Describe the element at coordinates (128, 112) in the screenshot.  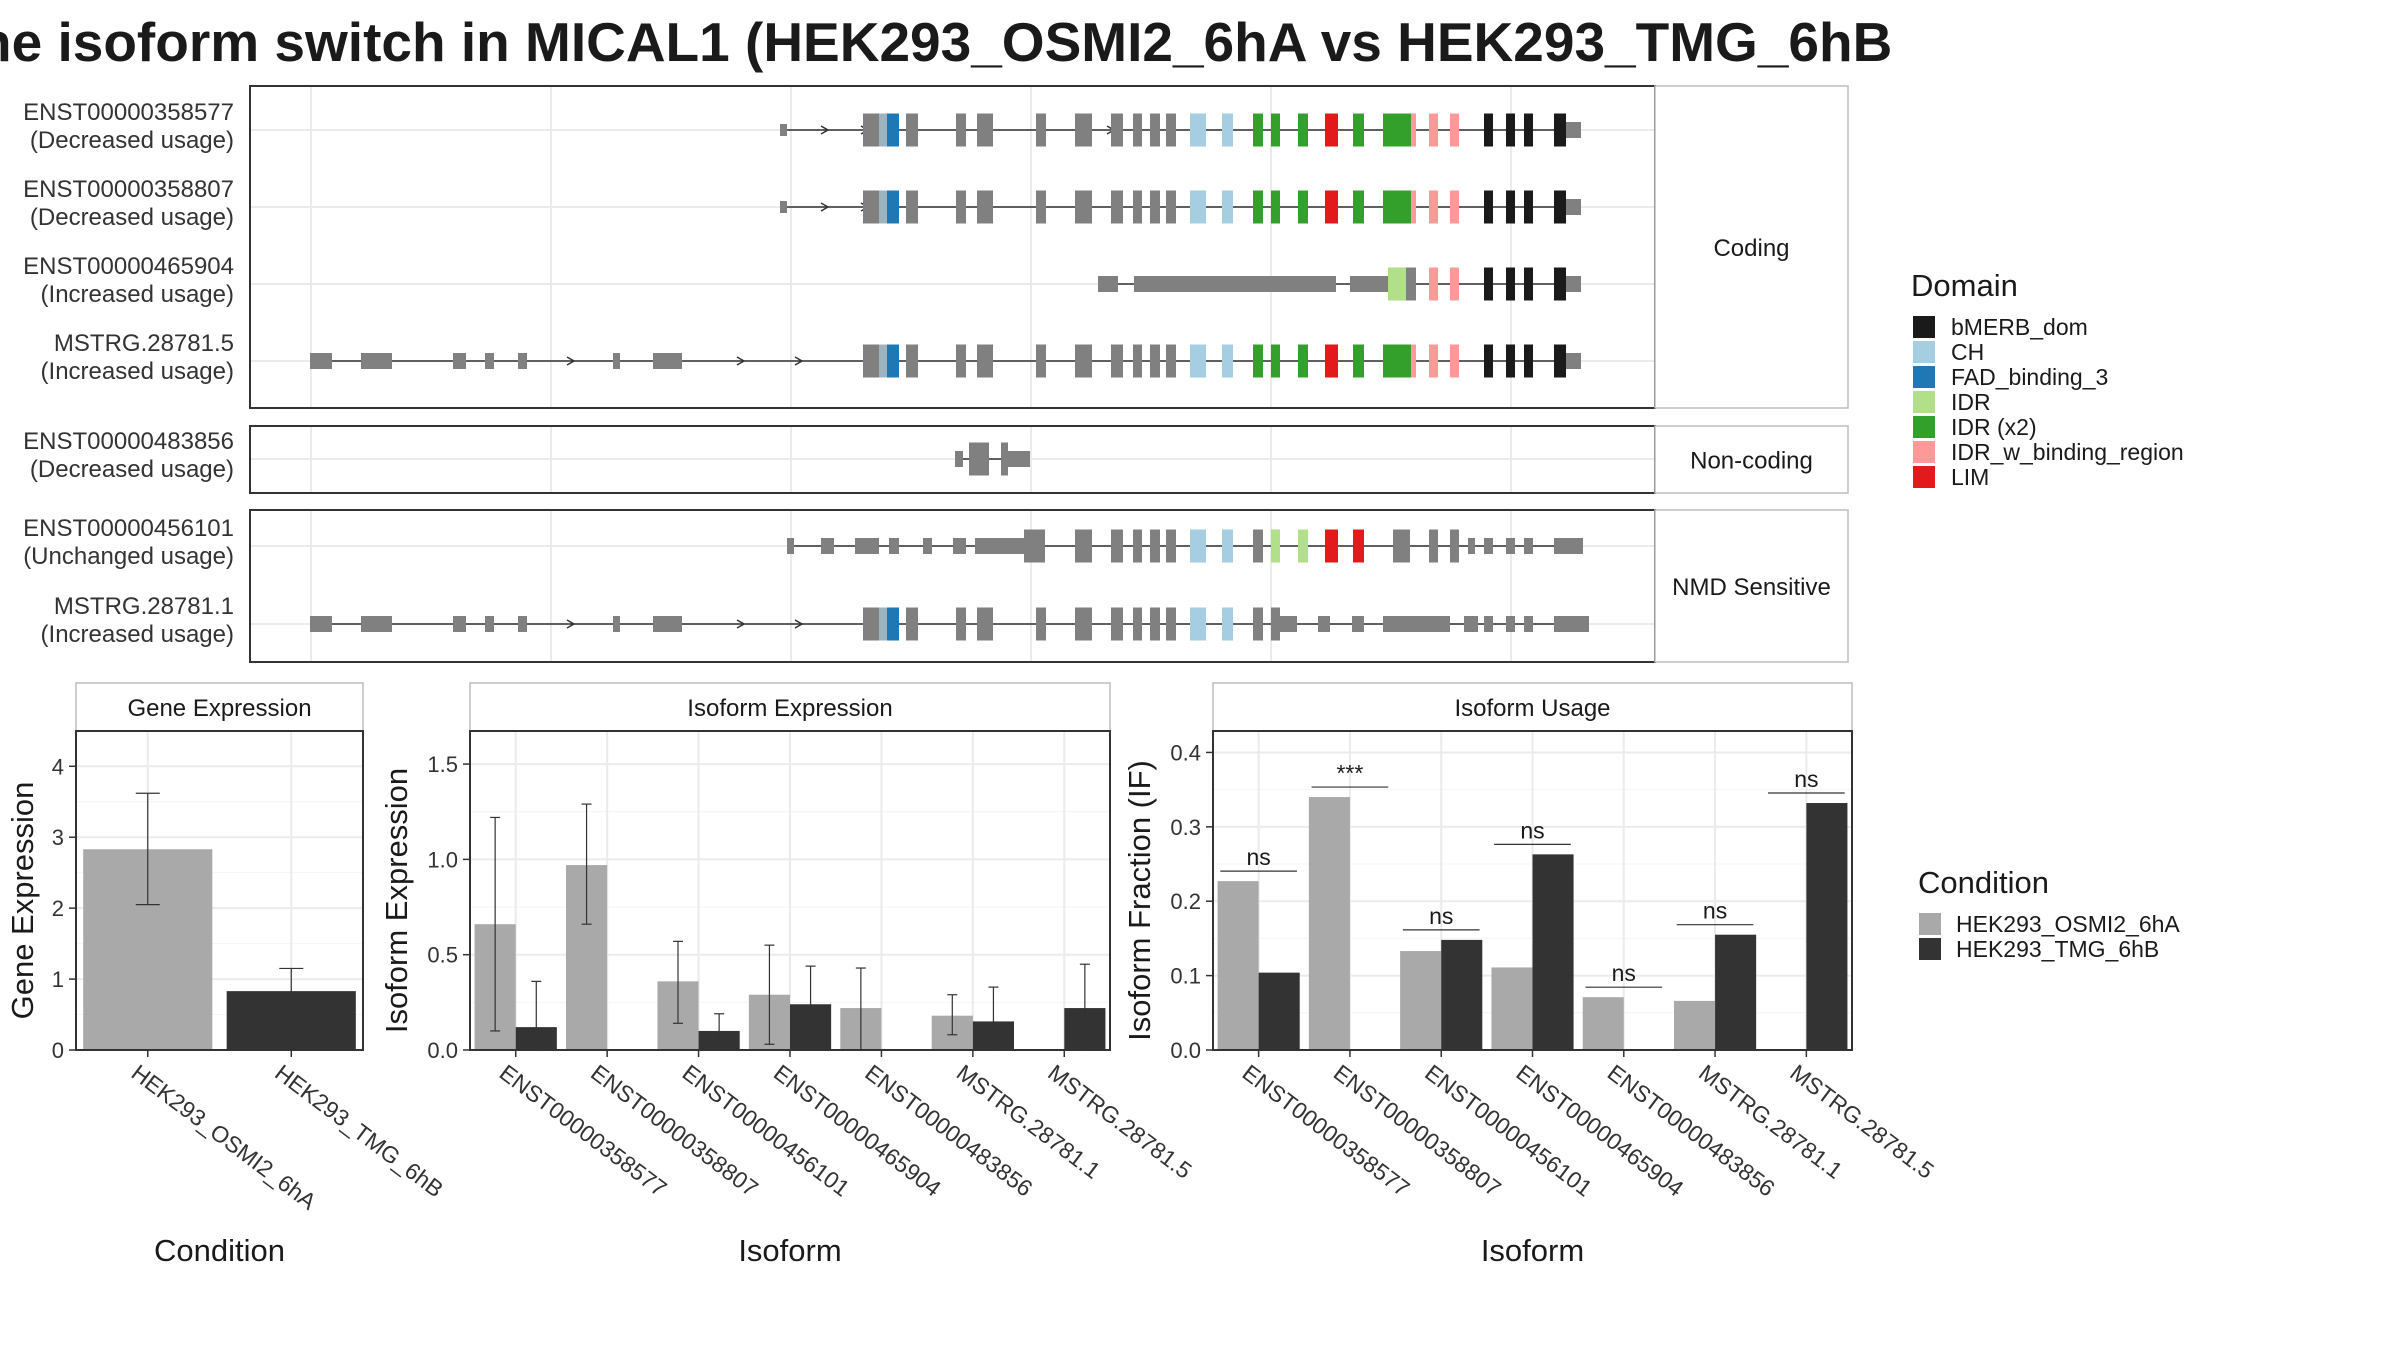
I see `transcript-id: ENST00000358577` at that location.